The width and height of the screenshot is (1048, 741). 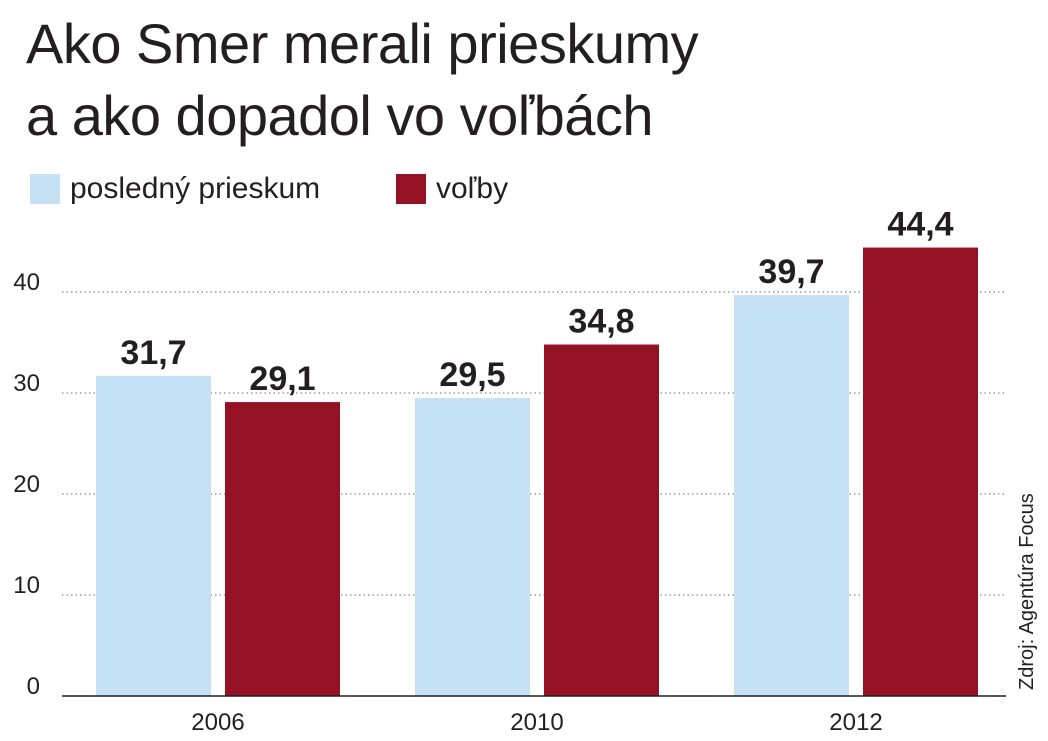 What do you see at coordinates (33, 686) in the screenshot?
I see `y-tick-label: 0` at bounding box center [33, 686].